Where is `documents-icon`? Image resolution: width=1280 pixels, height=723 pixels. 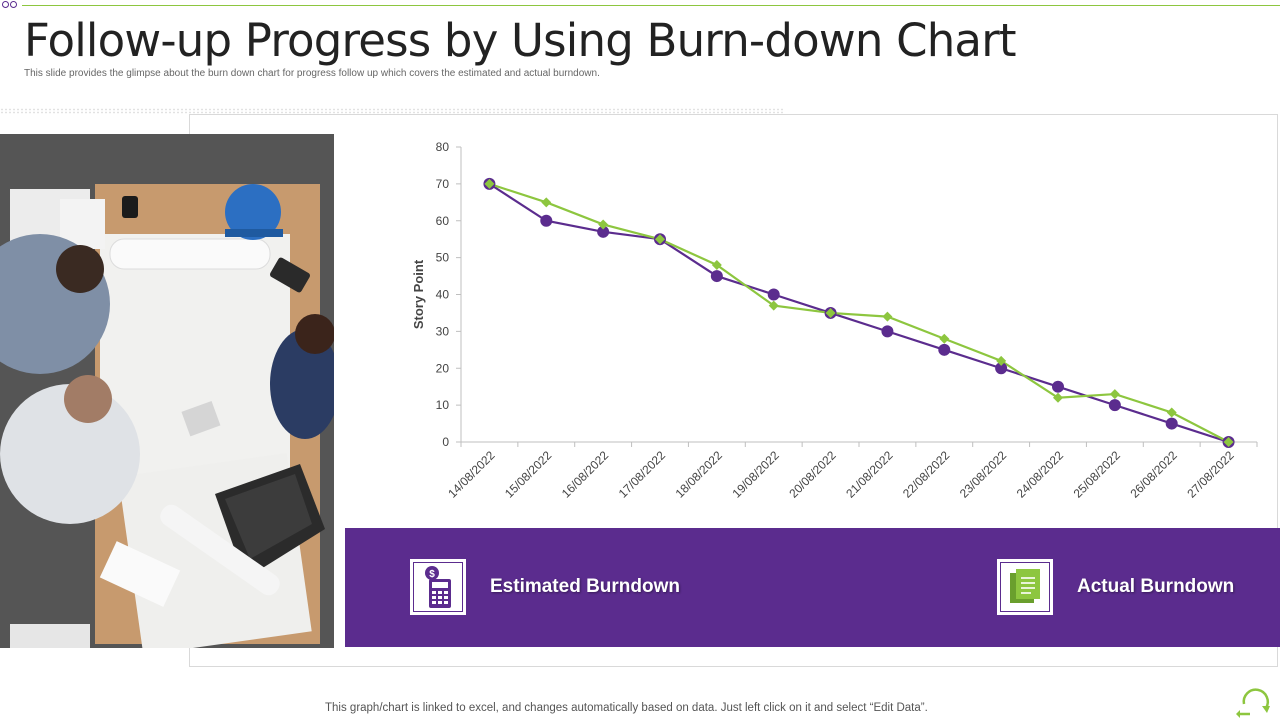 documents-icon is located at coordinates (1025, 587).